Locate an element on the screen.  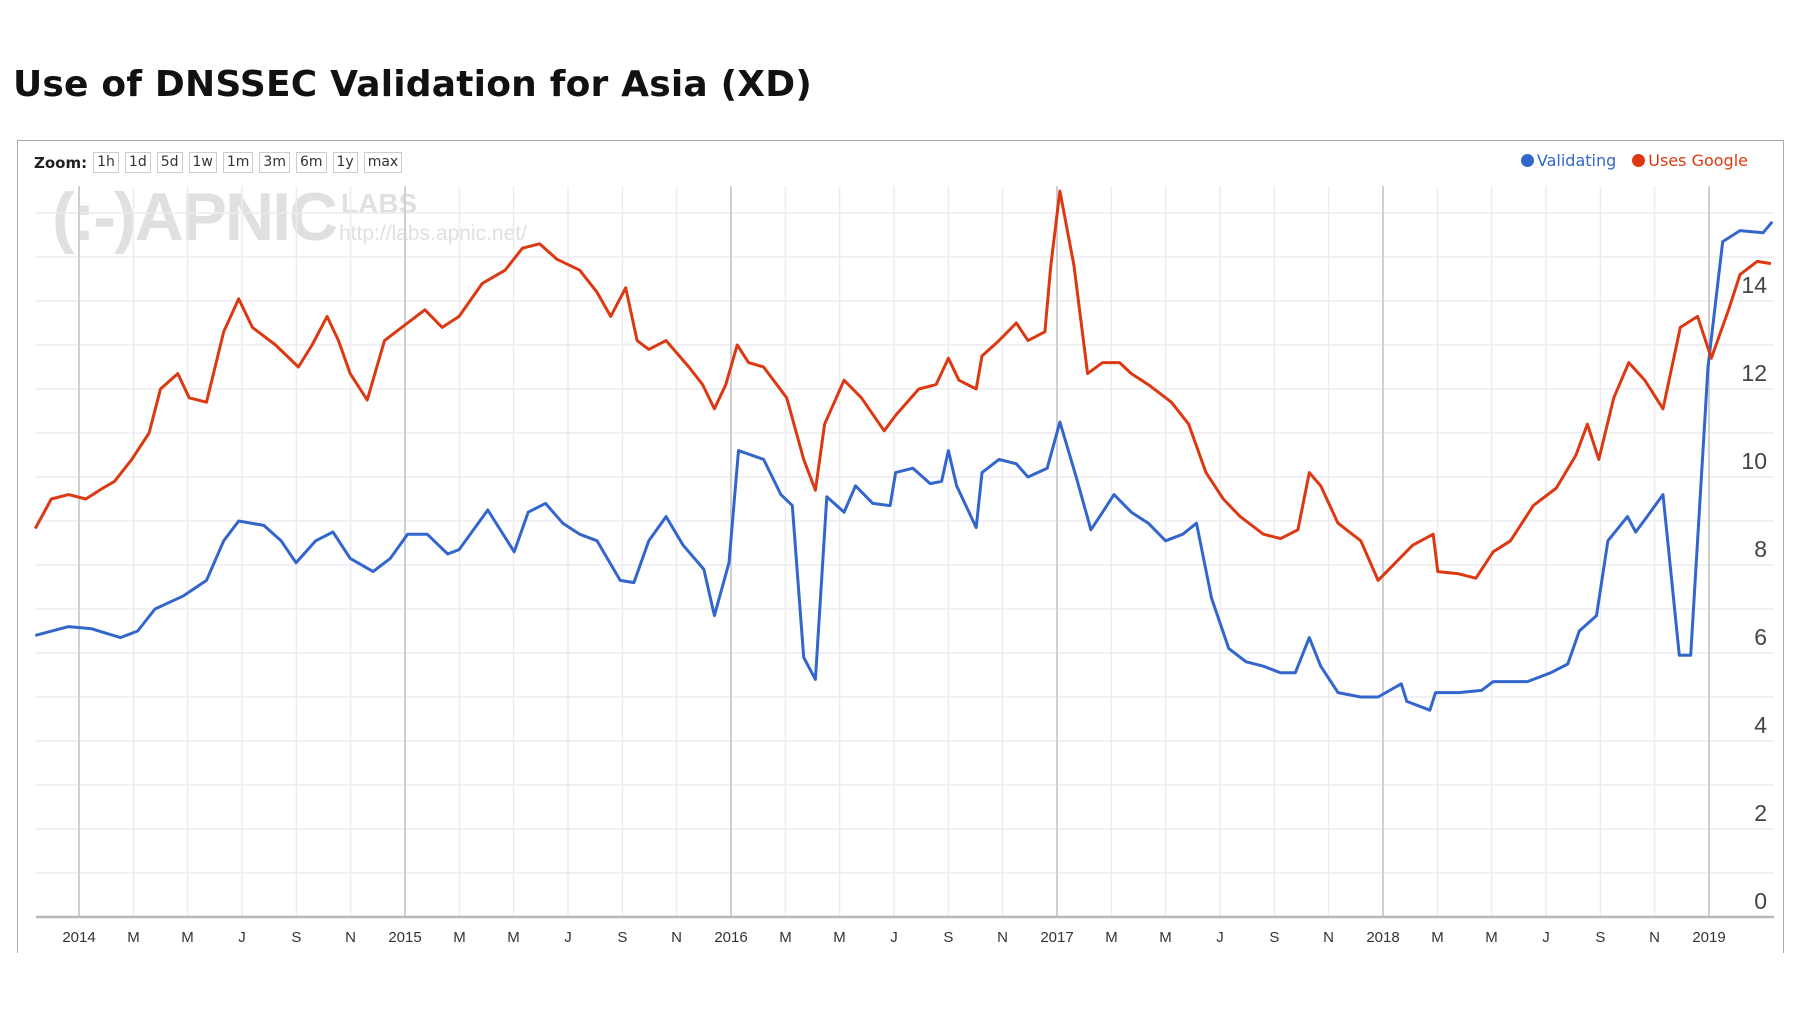
legend-label: Uses Google is located at coordinates (1698, 160).